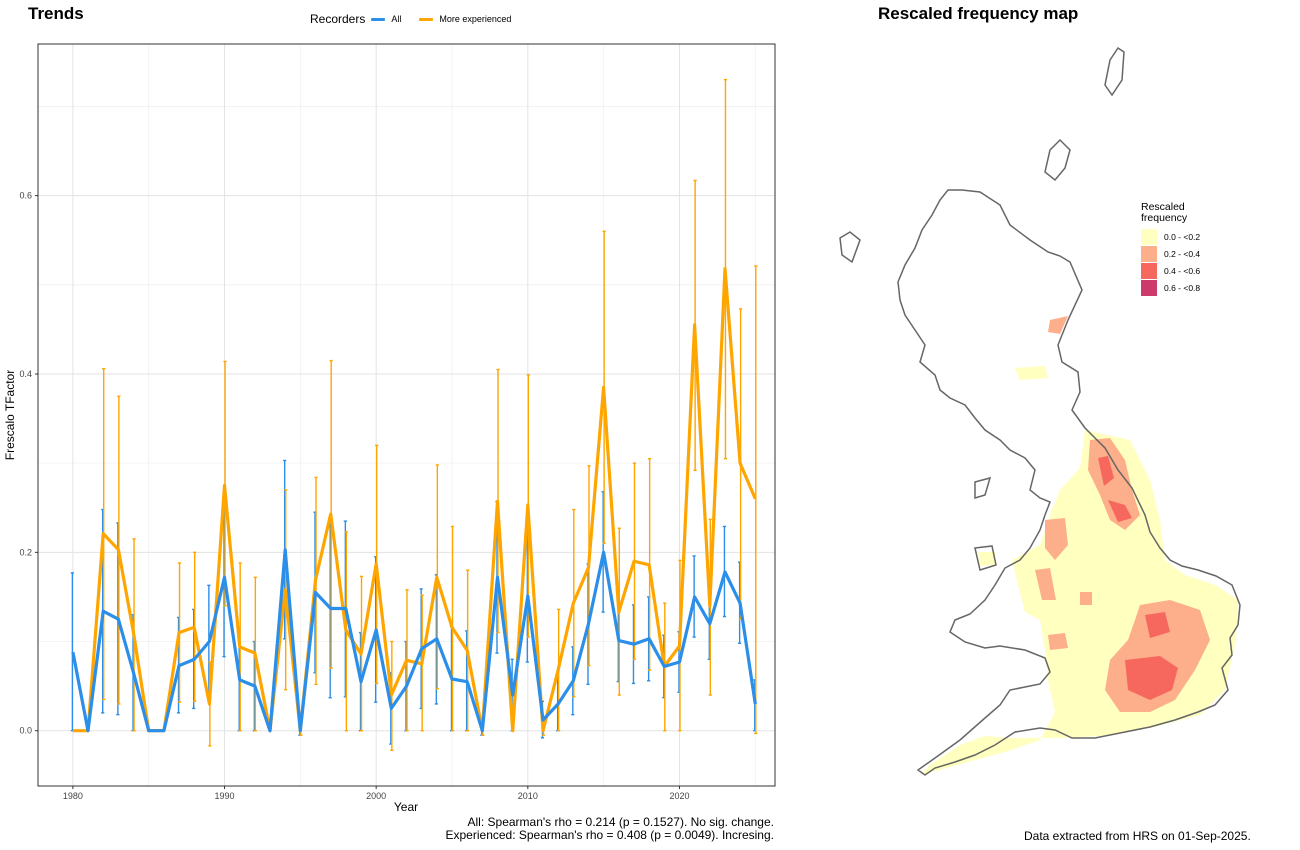 The image size is (1300, 850). I want to click on low-frequency-patch-north, so click(1031, 373).